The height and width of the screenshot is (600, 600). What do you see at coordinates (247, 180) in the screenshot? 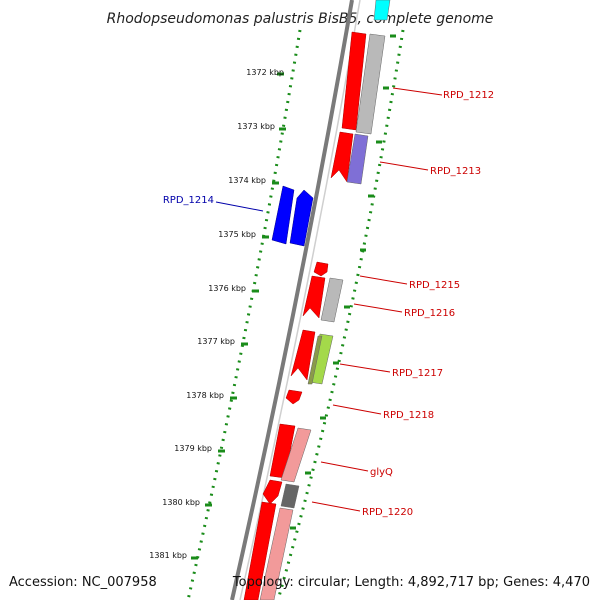
I see `tick-label: 1374 kbp` at bounding box center [247, 180].